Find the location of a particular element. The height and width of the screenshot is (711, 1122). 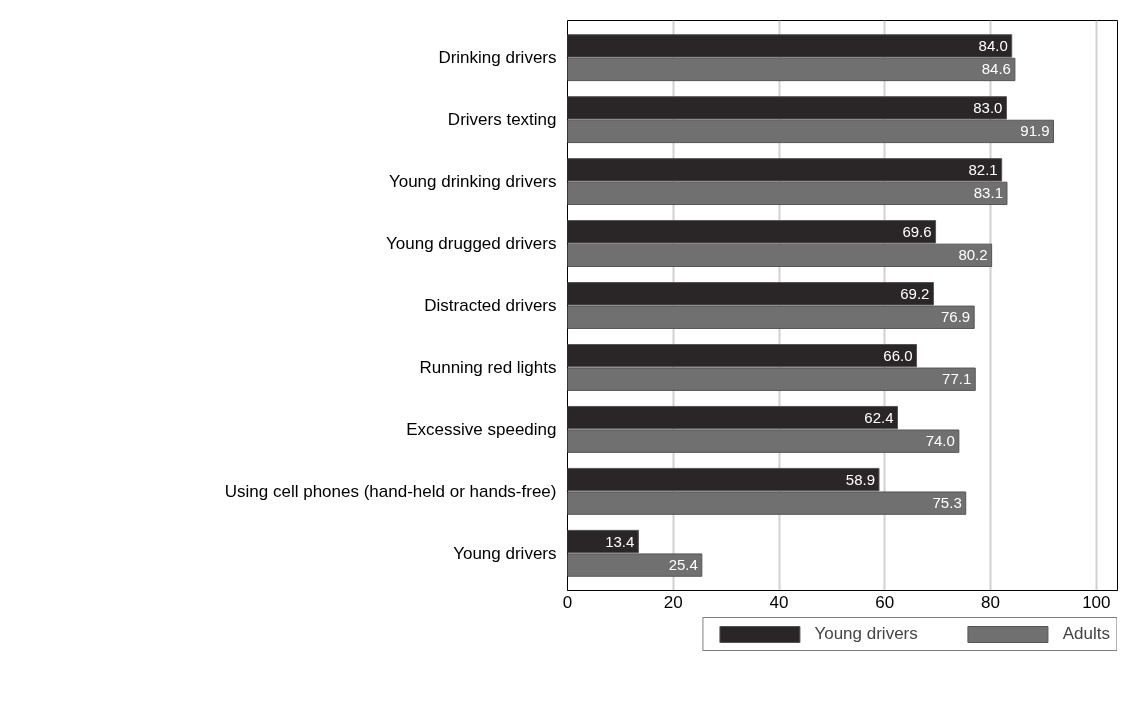

x-tick-label: 40 is located at coordinates (779, 602).